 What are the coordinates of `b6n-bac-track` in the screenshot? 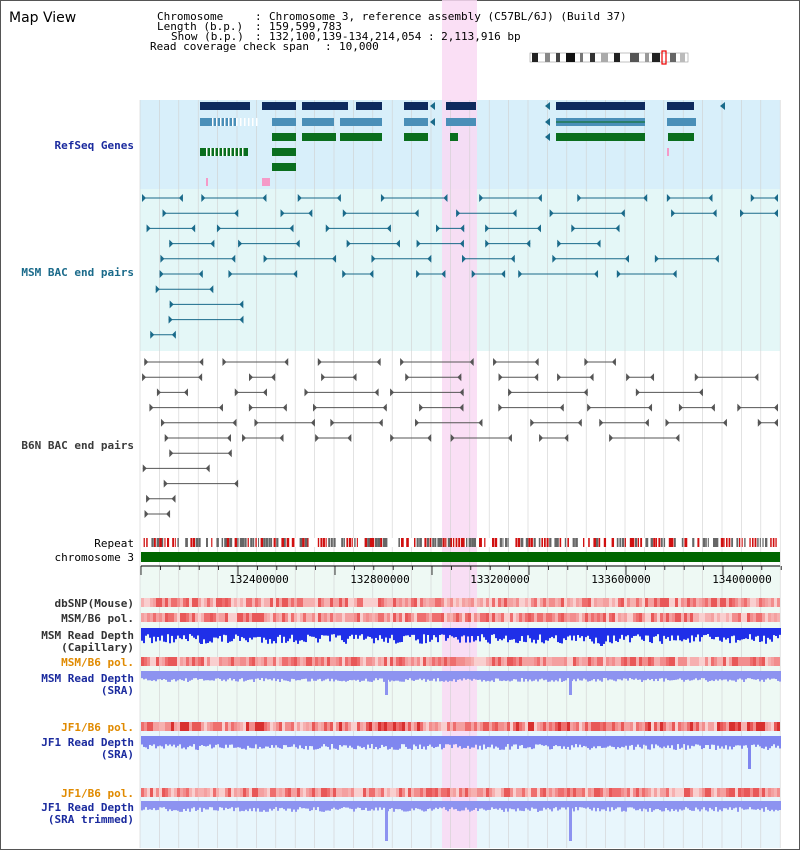 It's located at (460, 438).